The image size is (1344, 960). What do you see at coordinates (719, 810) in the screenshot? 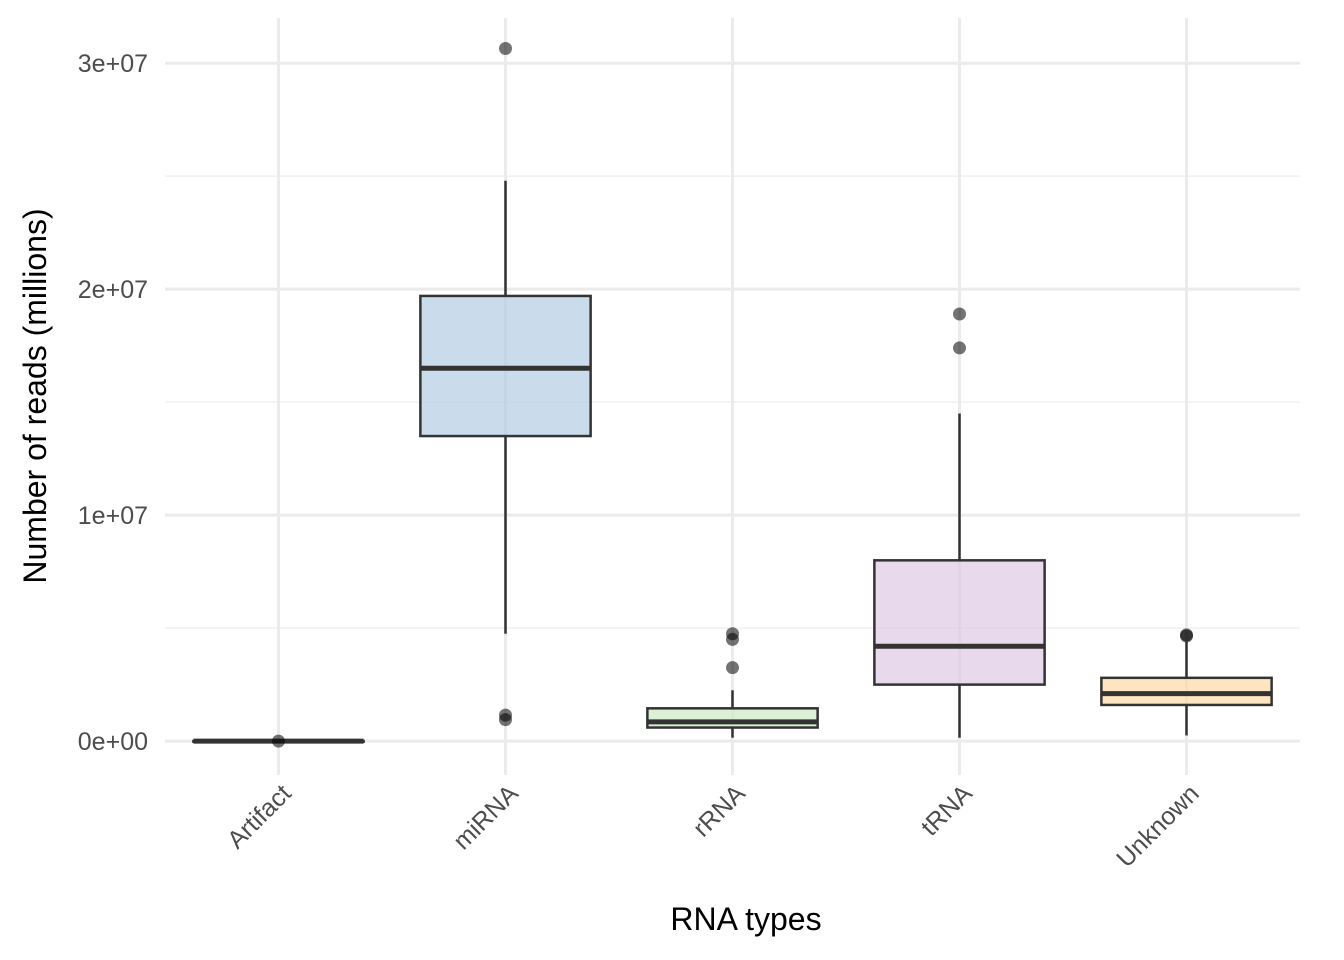
I see `x-tick-label: rRNA` at bounding box center [719, 810].